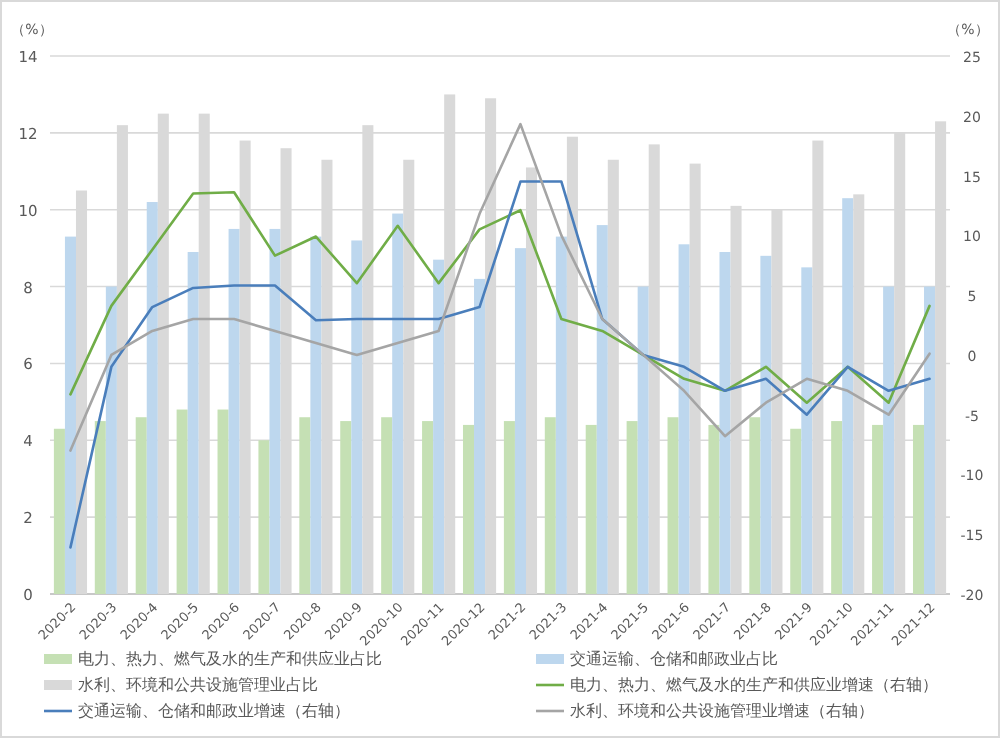  What do you see at coordinates (674, 659) in the screenshot?
I see `legend-label: 交通运输、仓储和邮政业占比` at bounding box center [674, 659].